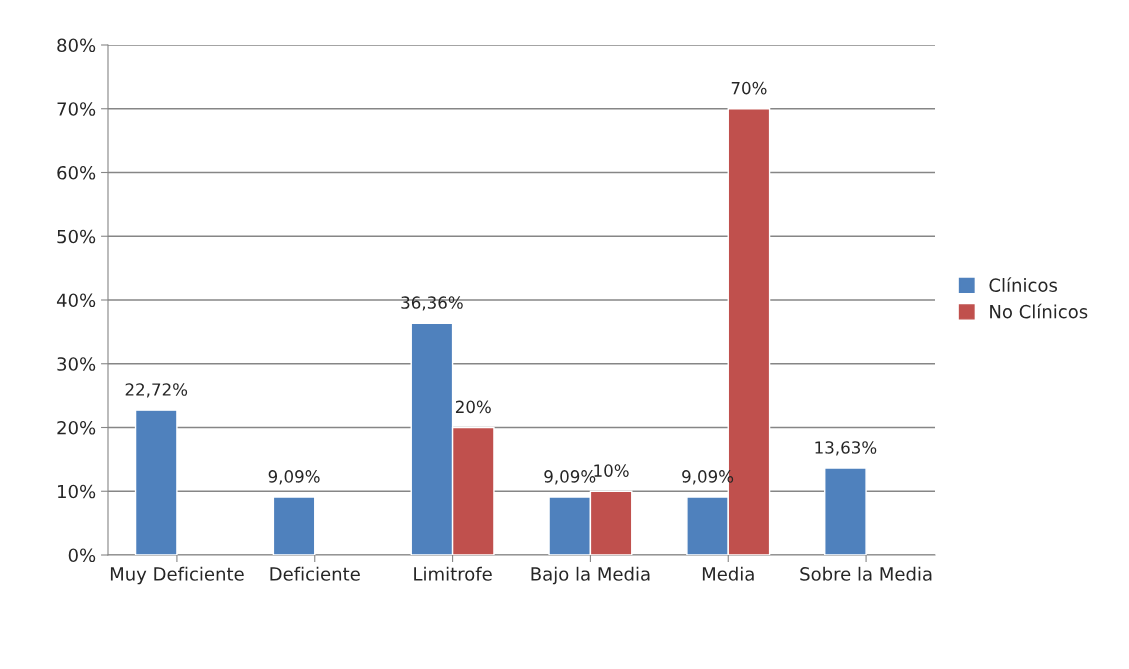 This screenshot has width=1129, height=669. I want to click on data-label: 10%, so click(611, 470).